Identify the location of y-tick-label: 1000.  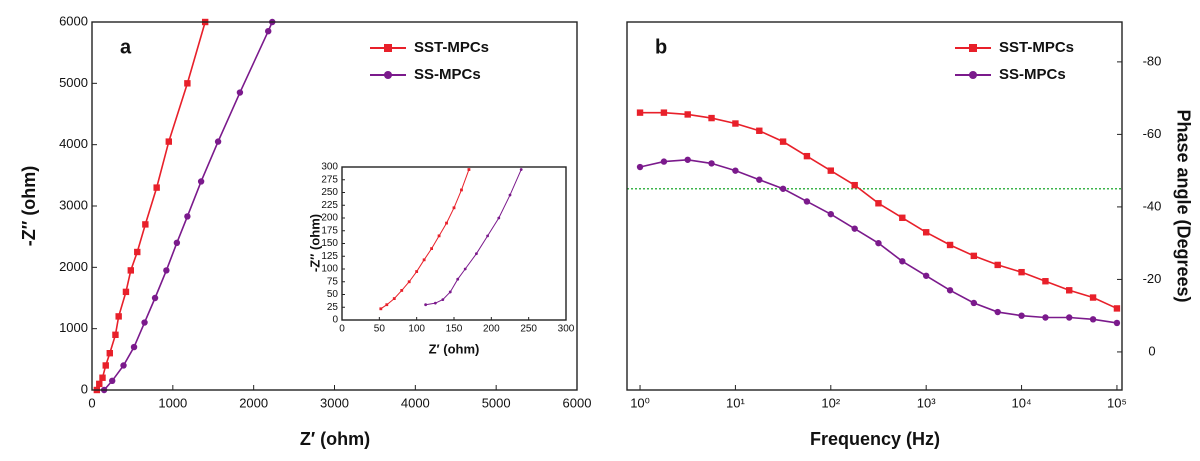
(73, 327).